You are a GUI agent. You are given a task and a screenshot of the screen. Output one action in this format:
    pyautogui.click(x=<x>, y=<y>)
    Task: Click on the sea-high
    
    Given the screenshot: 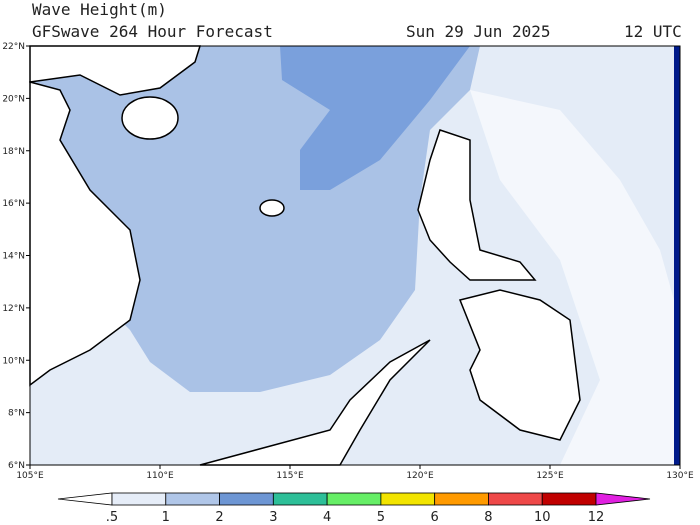 What is the action you would take?
    pyautogui.click(x=375, y=118)
    